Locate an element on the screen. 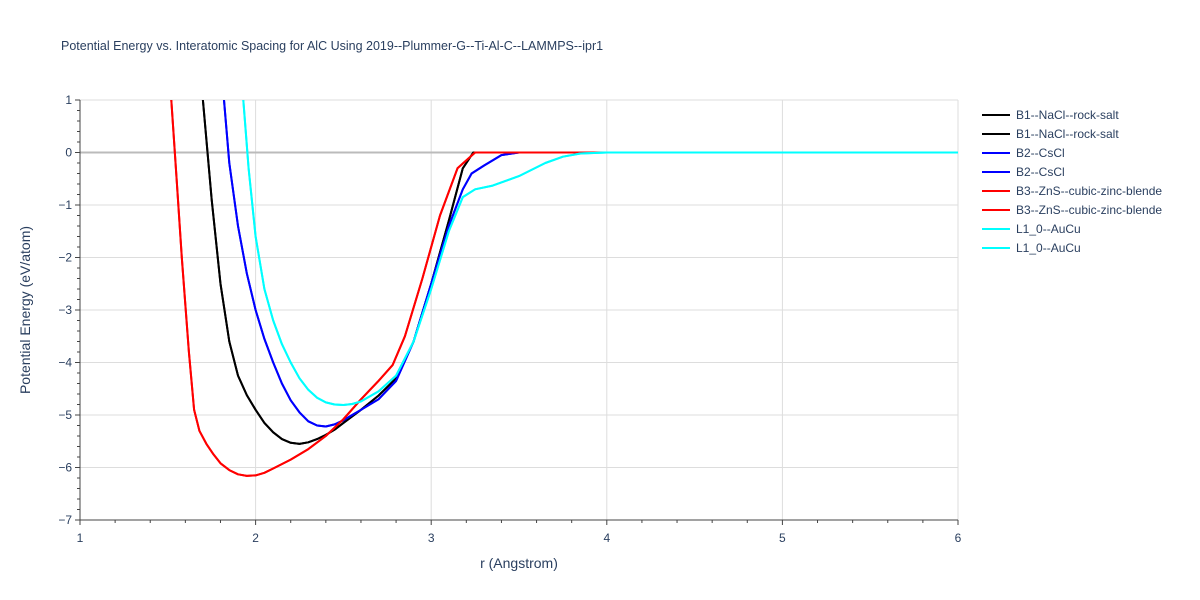 This screenshot has width=1200, height=600. y-tick-label: −3 is located at coordinates (65, 310).